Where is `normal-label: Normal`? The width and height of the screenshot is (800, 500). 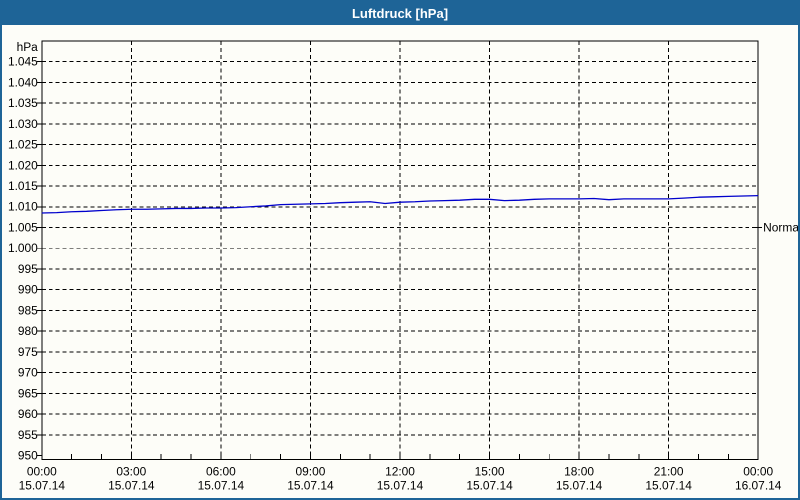
normal-label: Normal is located at coordinates (780, 227).